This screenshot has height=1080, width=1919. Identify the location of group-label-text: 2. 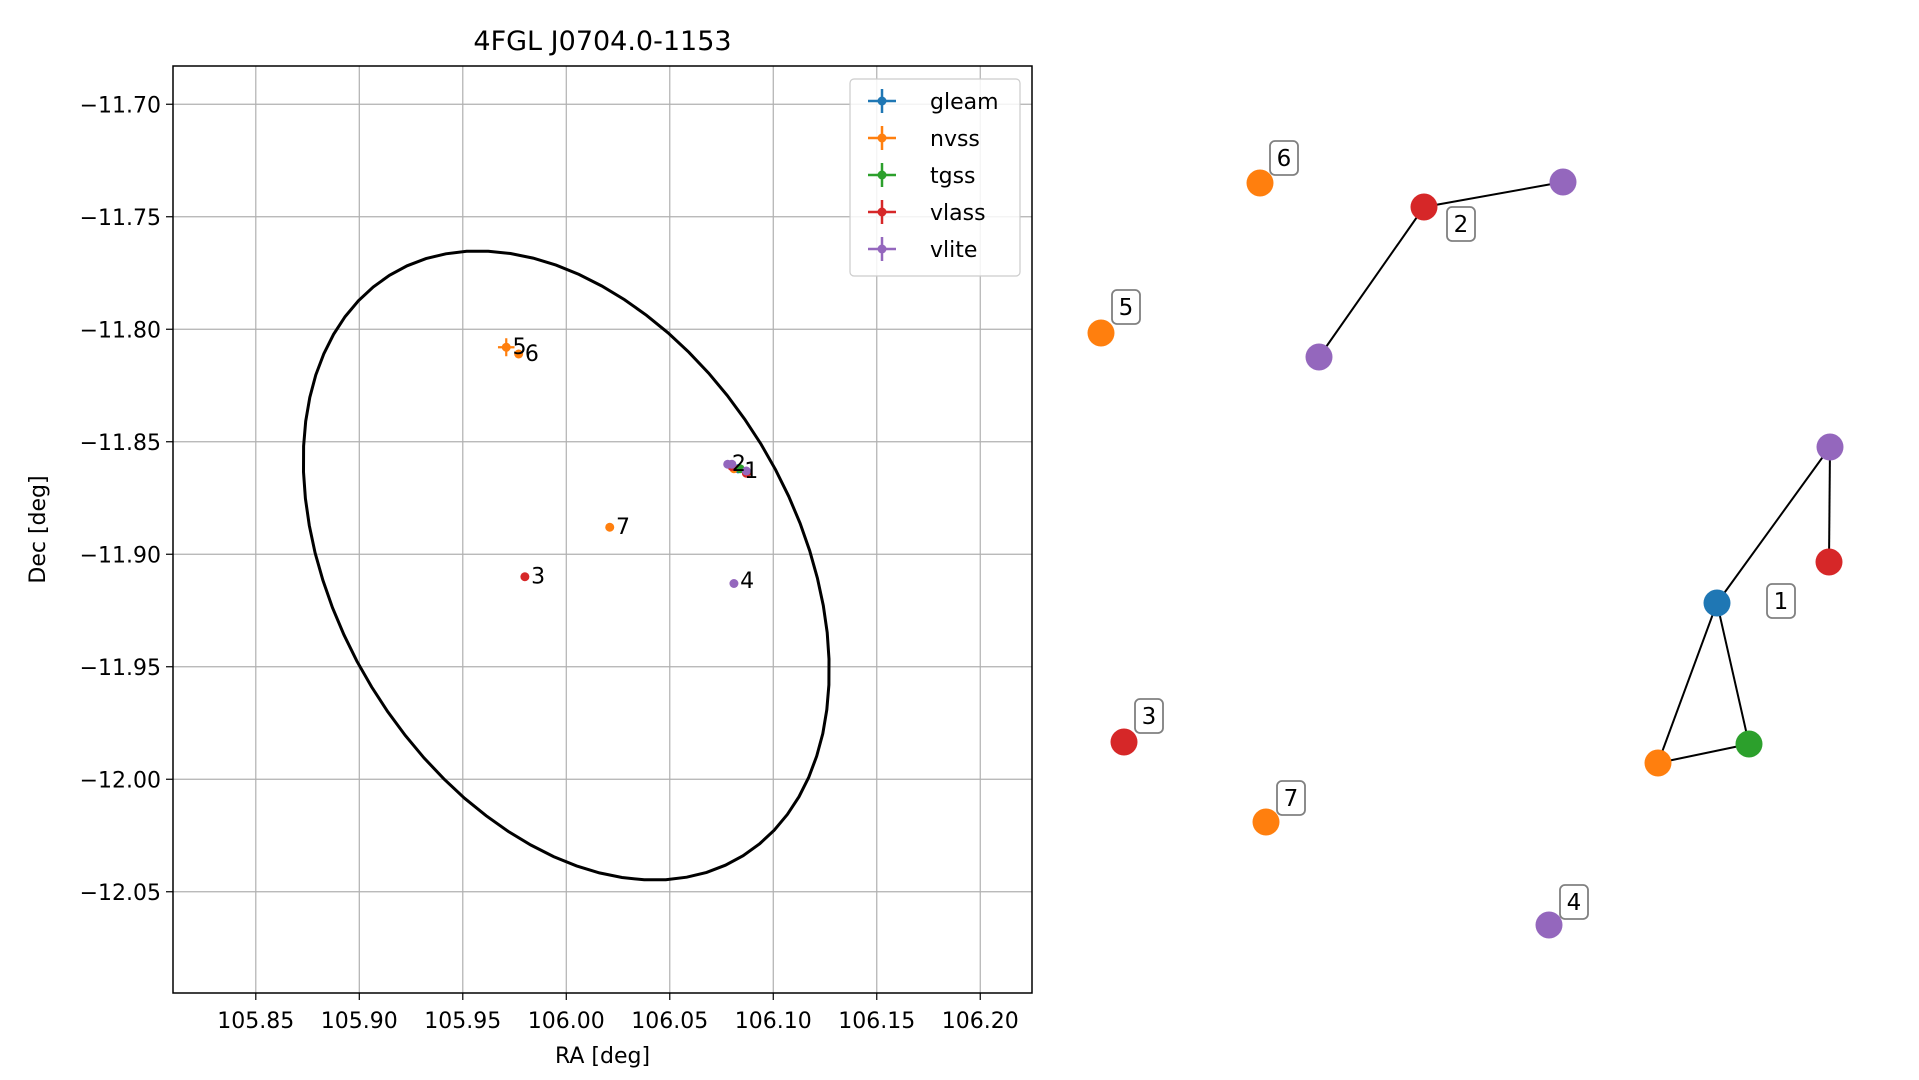
(1461, 225).